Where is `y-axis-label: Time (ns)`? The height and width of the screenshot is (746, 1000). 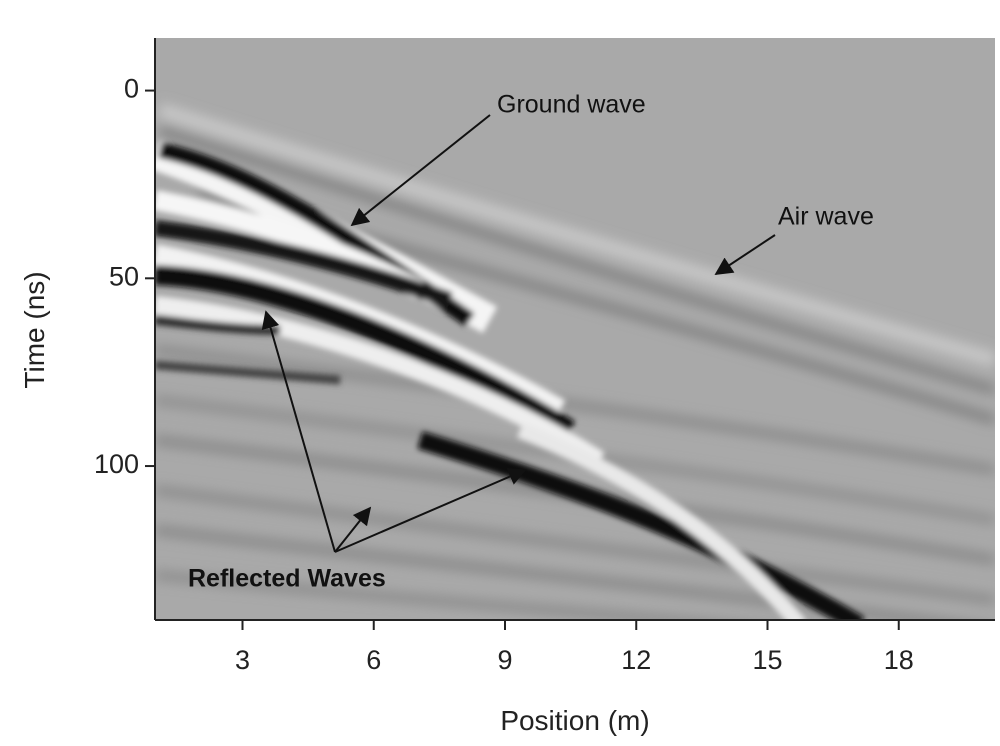
y-axis-label: Time (ns) is located at coordinates (34, 329).